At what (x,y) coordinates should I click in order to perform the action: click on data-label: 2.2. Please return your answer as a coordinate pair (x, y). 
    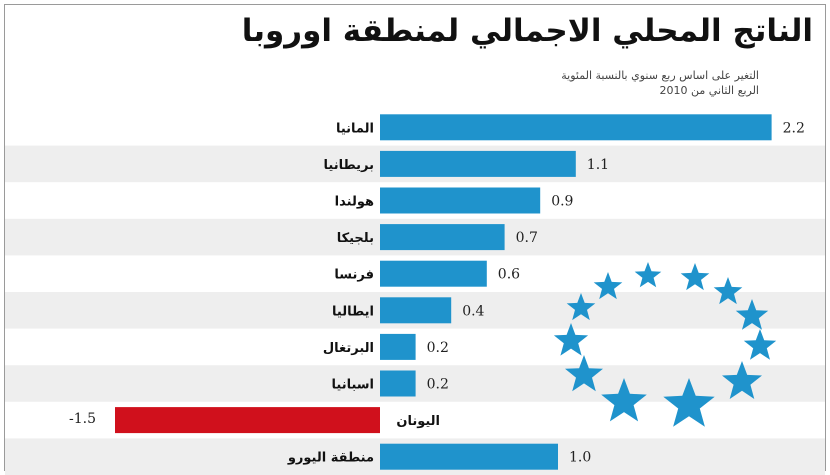
    Looking at the image, I should click on (794, 128).